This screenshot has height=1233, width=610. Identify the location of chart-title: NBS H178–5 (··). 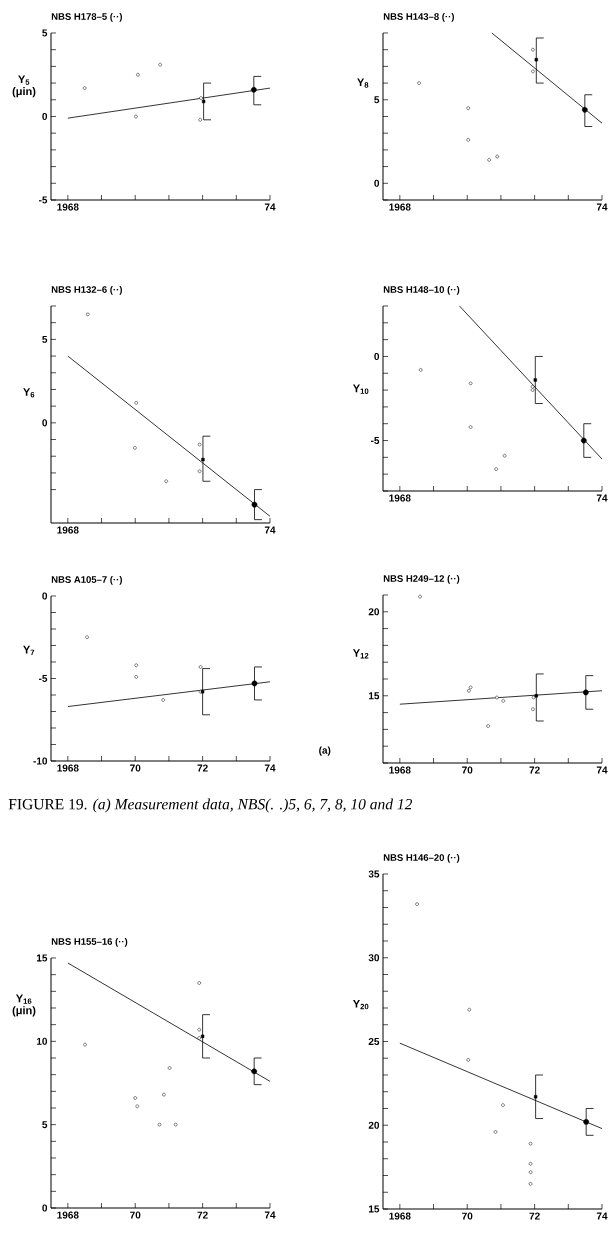
(86, 17).